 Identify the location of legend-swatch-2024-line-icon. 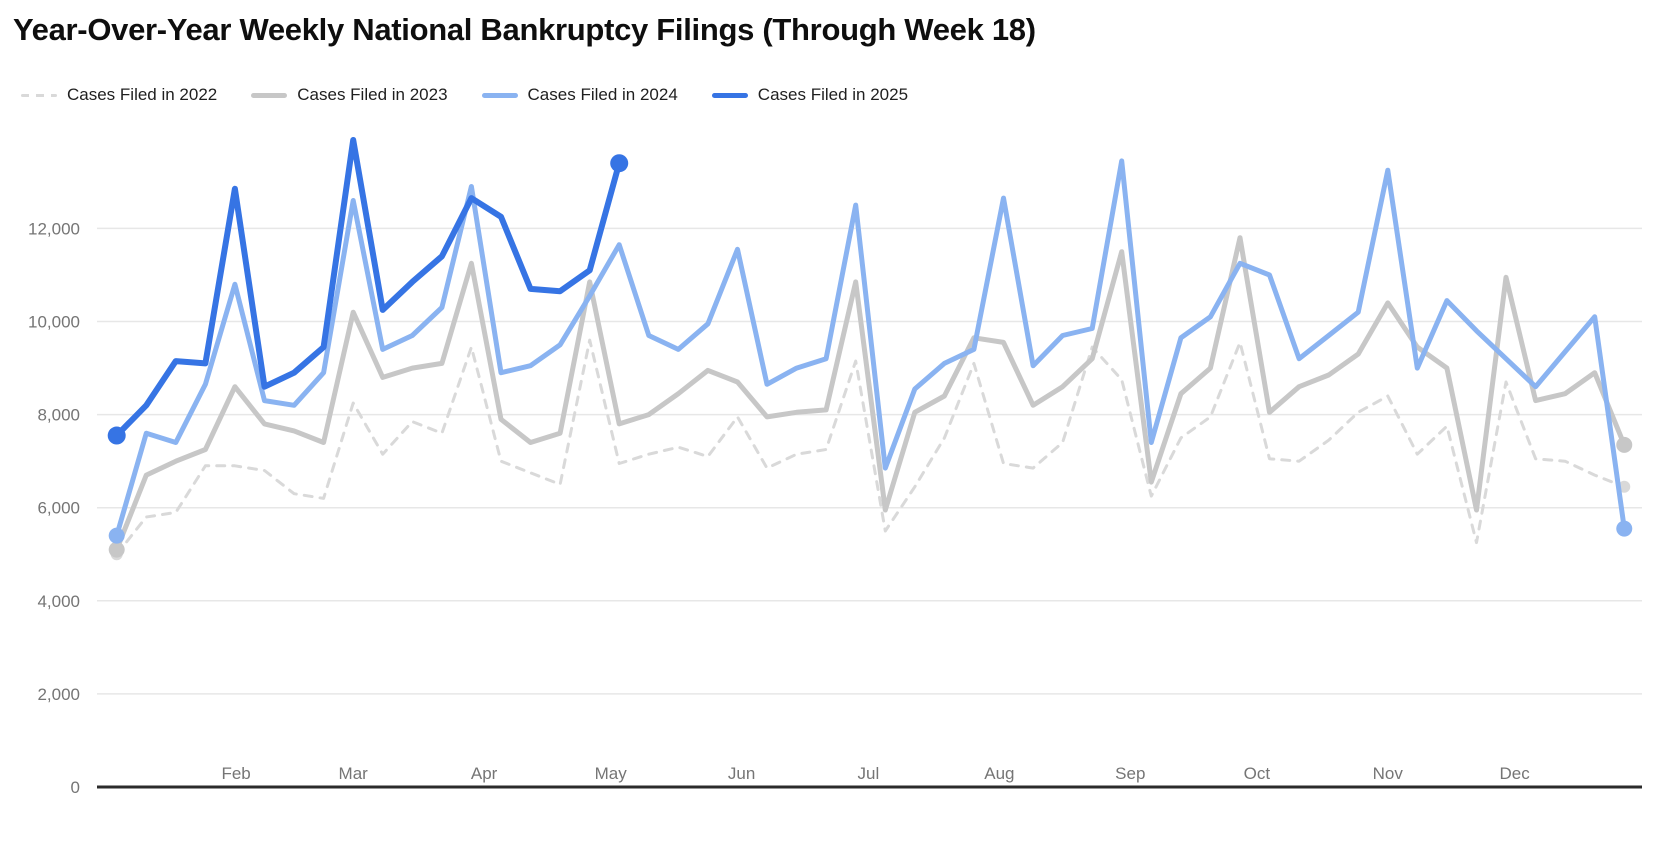
(499, 95).